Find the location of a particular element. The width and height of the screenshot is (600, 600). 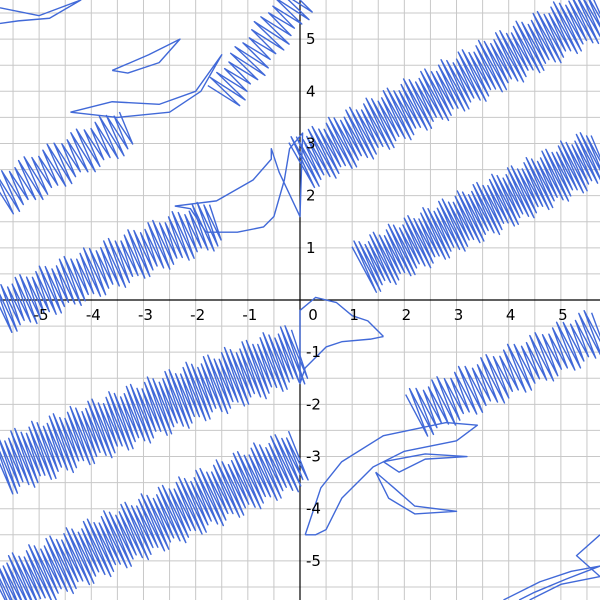

y-tick-label: -5 is located at coordinates (313, 561).